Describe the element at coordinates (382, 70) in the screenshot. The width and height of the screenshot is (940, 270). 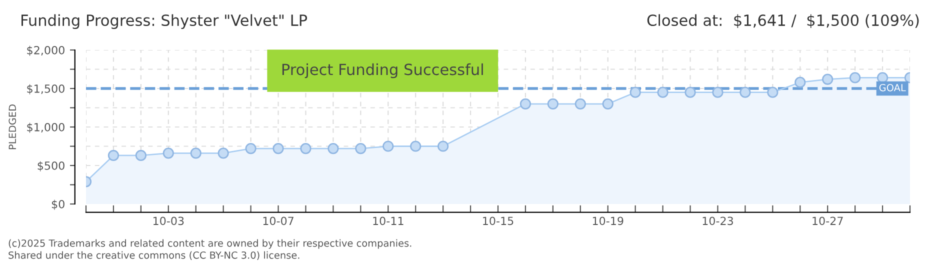
I see `annotation: Project Funding Successful` at that location.